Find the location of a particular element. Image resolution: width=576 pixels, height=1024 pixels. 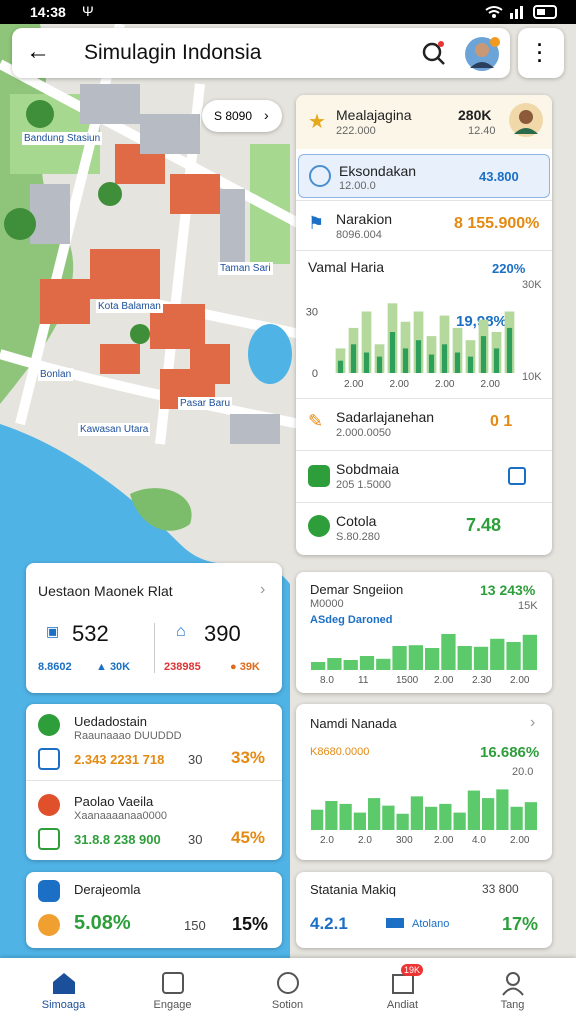

card-title: Derajeomla is located at coordinates (107, 889).